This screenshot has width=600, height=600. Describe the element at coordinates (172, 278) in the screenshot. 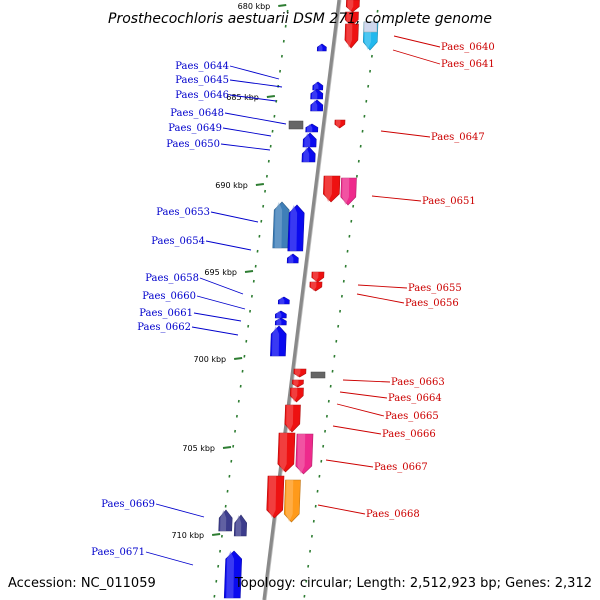

I see `gene-label-paes_0658: Paes_0658` at that location.